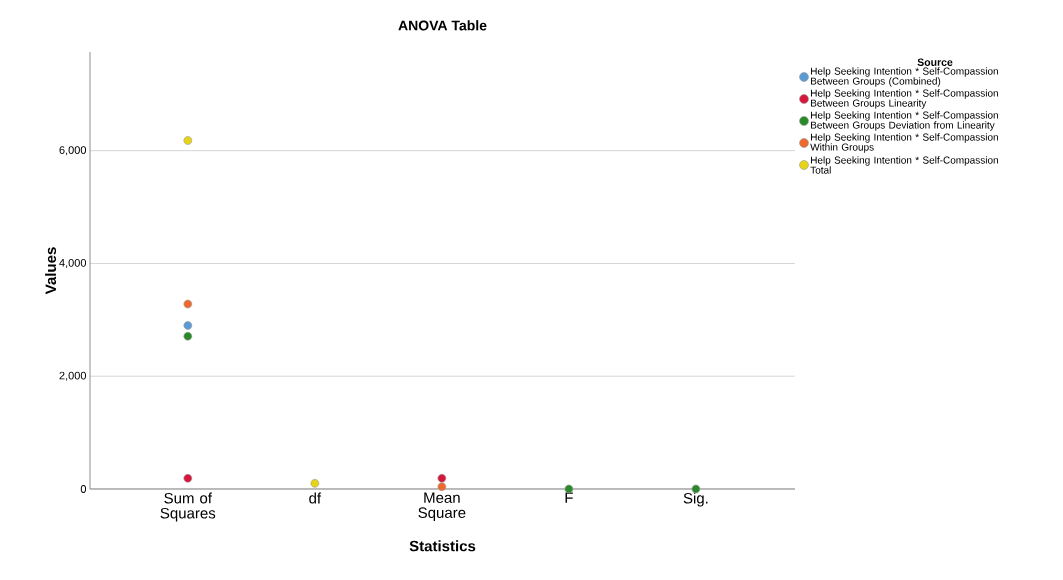 The image size is (1063, 580). I want to click on x-axis-title: Statistics, so click(442, 546).